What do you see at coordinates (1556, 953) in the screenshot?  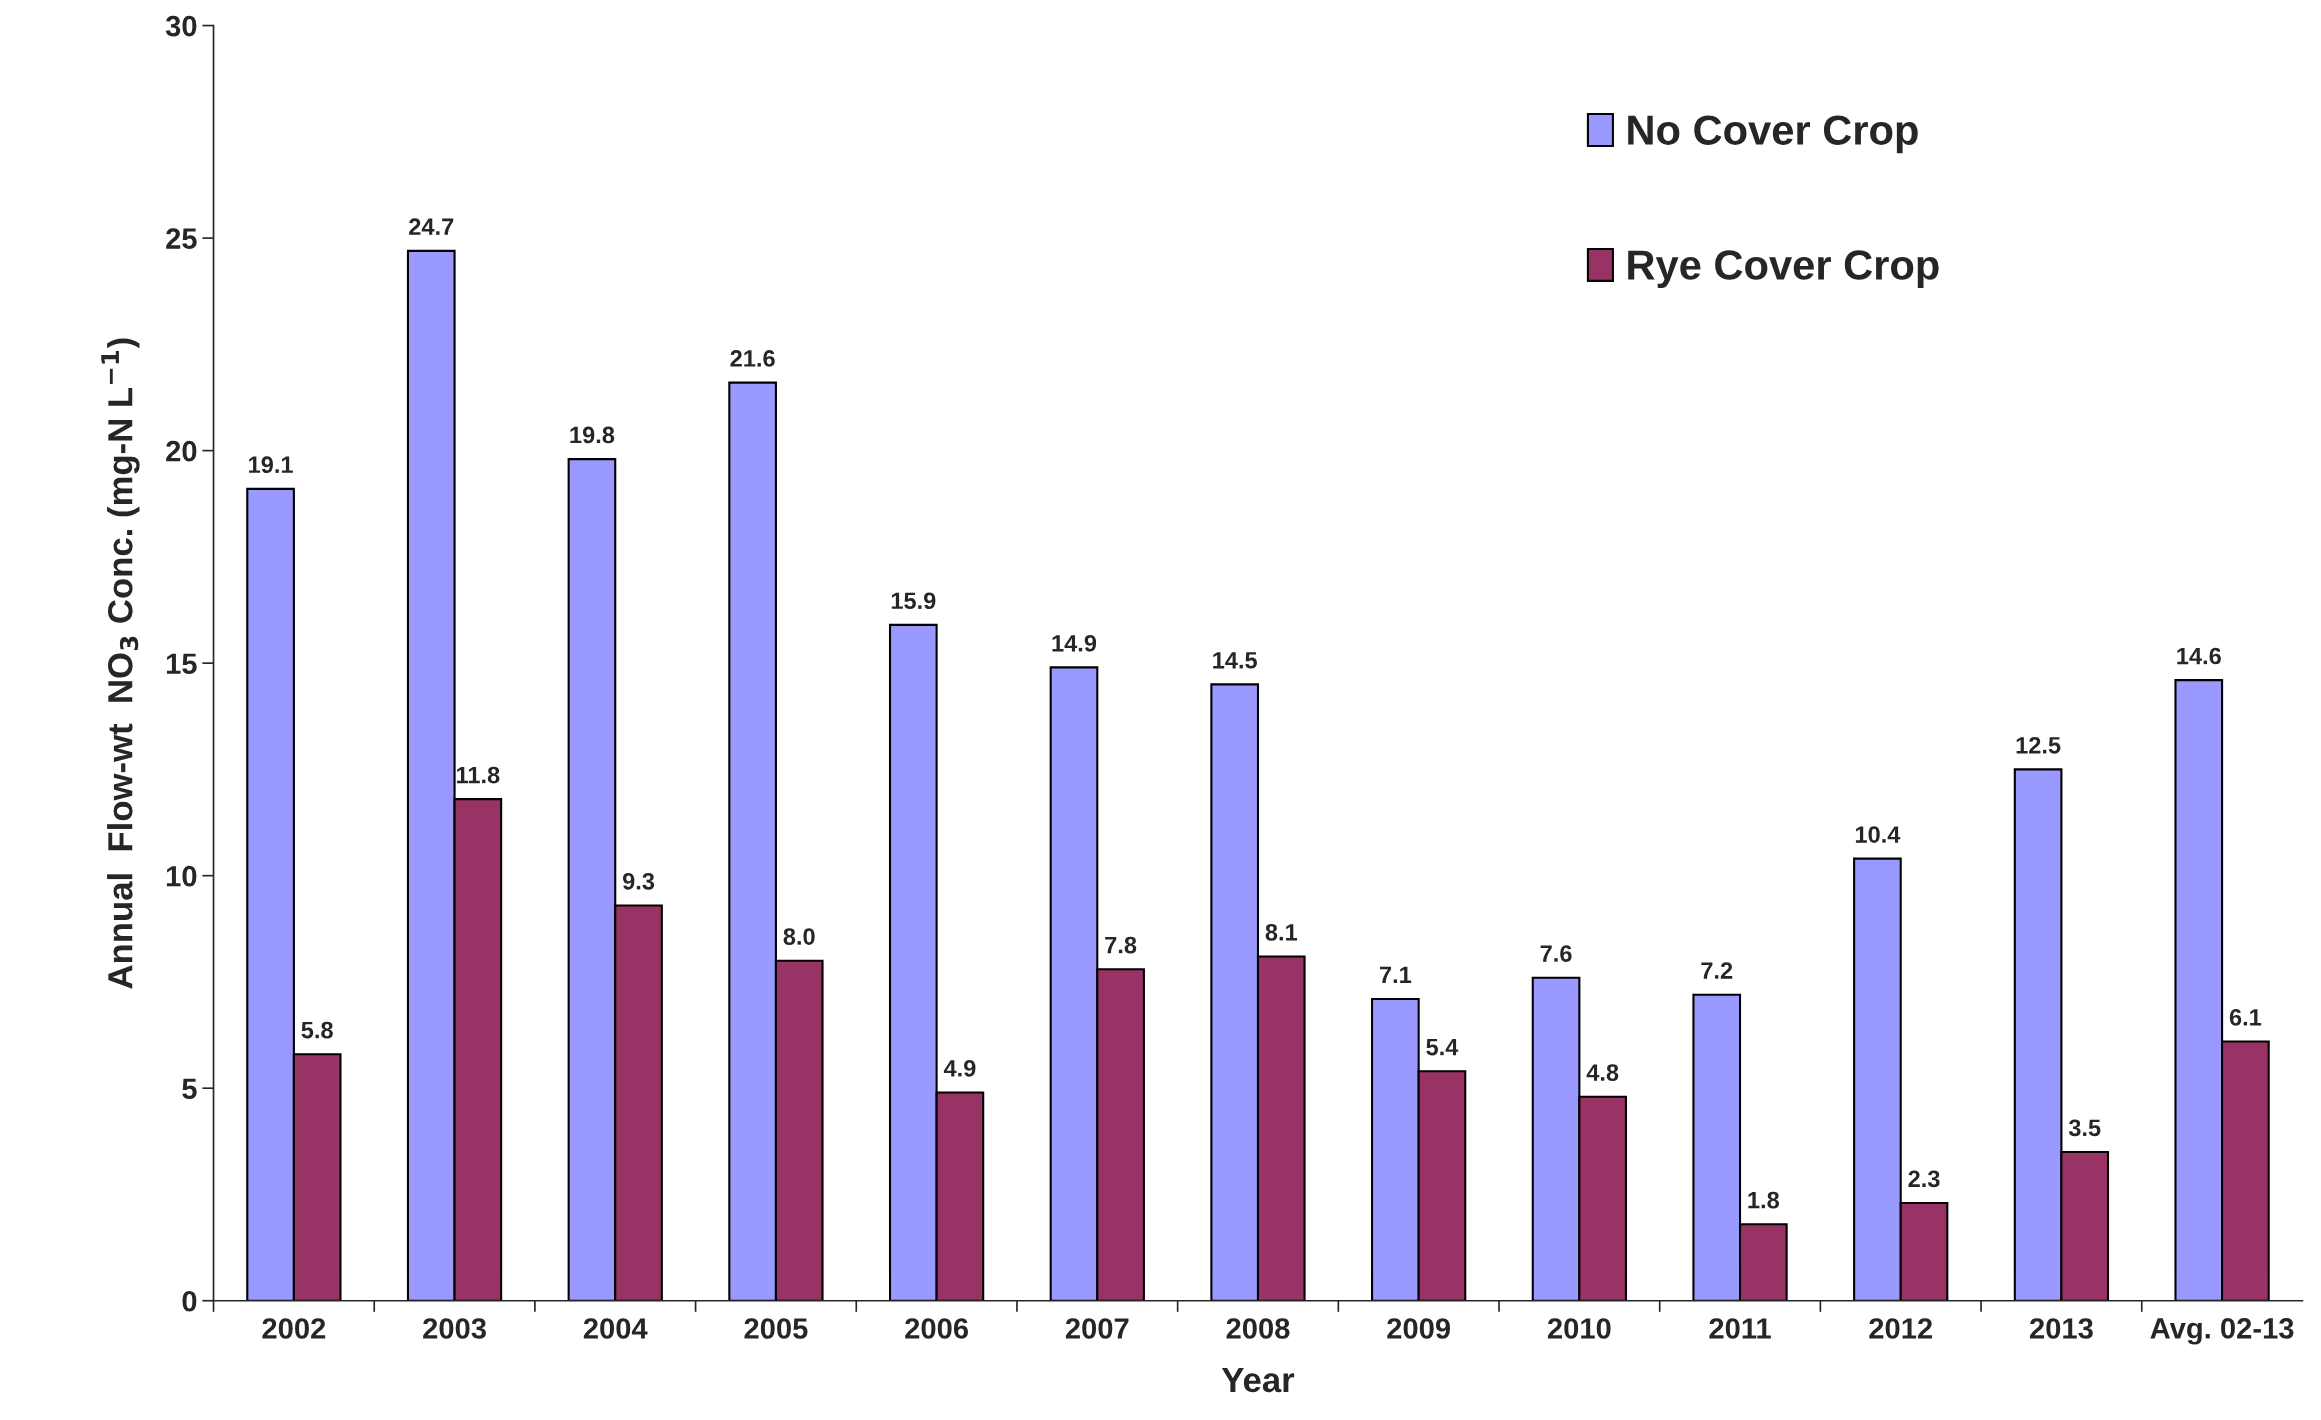 I see `data-label: 7.6` at bounding box center [1556, 953].